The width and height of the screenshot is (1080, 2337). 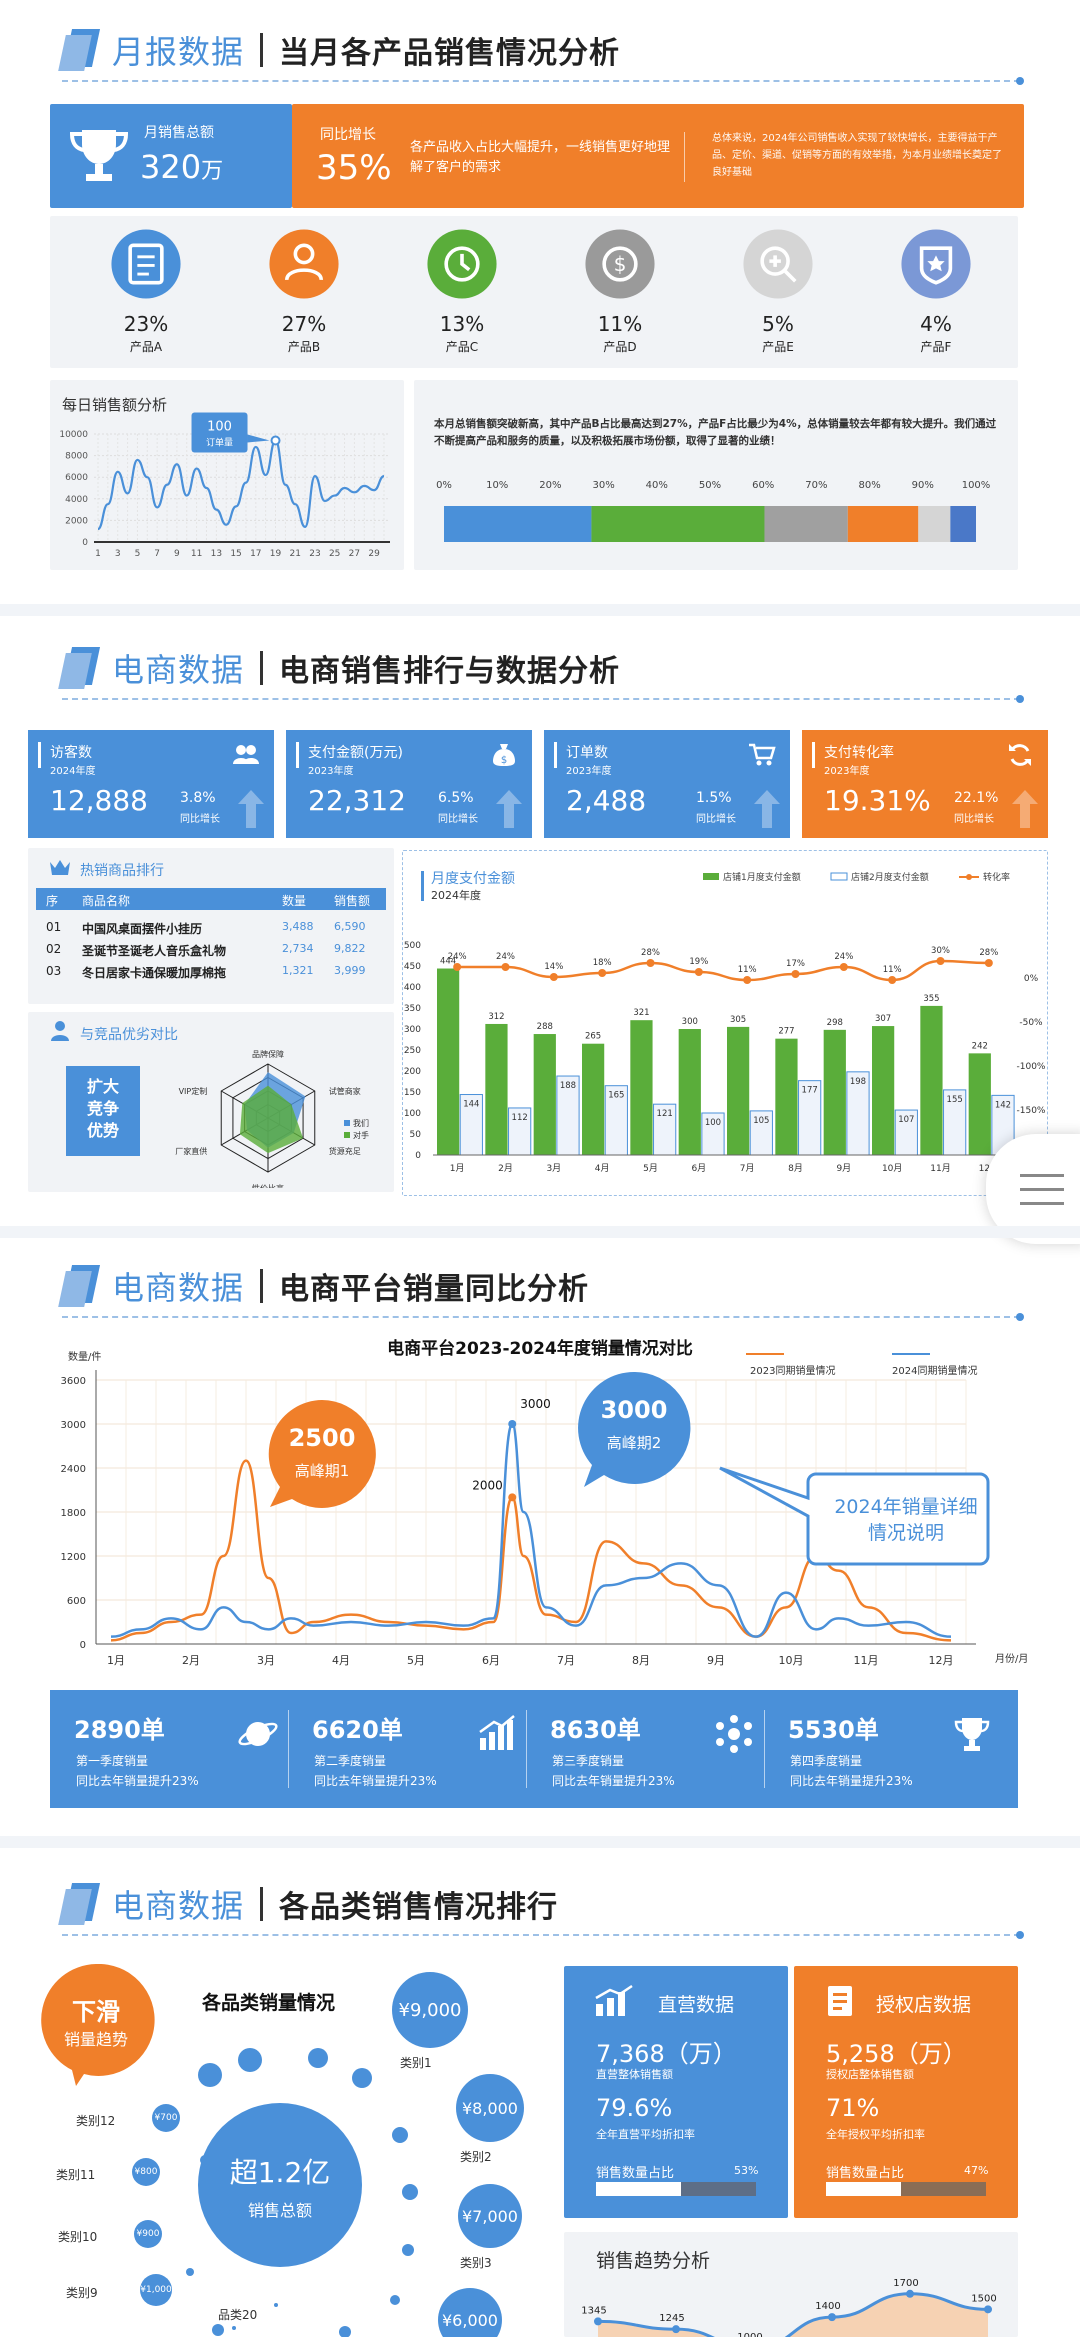 I want to click on share-segment-产品E, so click(x=934, y=524).